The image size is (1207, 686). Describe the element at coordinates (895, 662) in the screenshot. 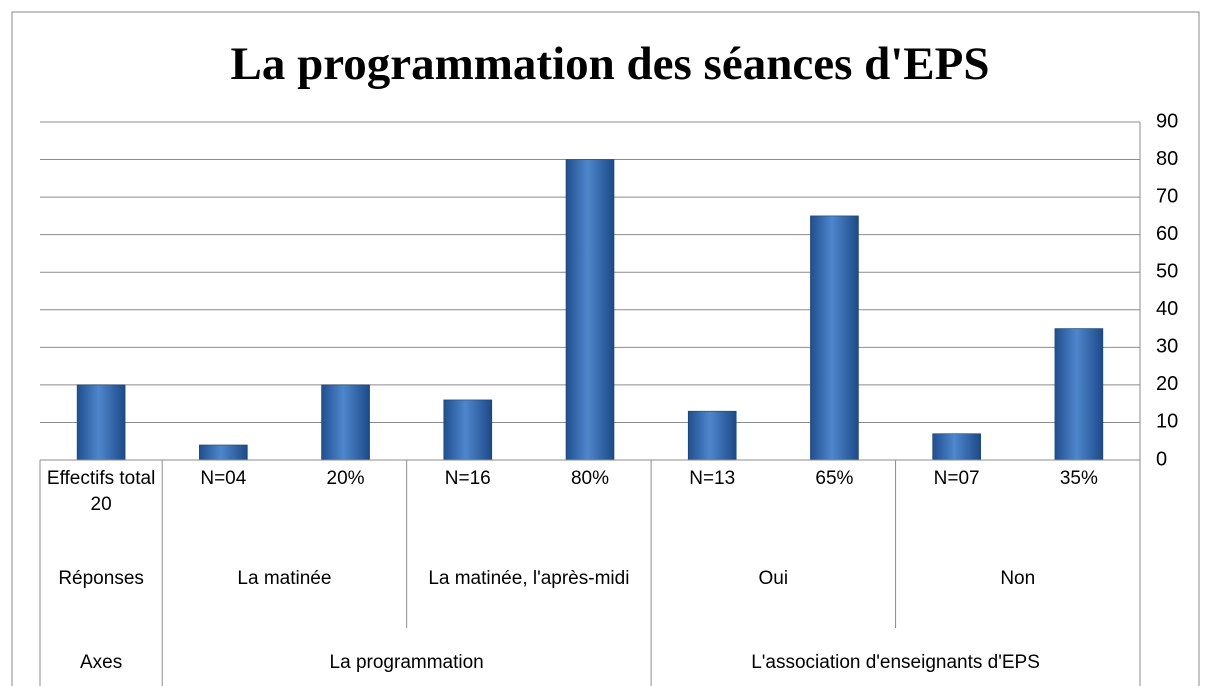

I see `axis-group-label: L'association d'enseignants d'EPS` at that location.